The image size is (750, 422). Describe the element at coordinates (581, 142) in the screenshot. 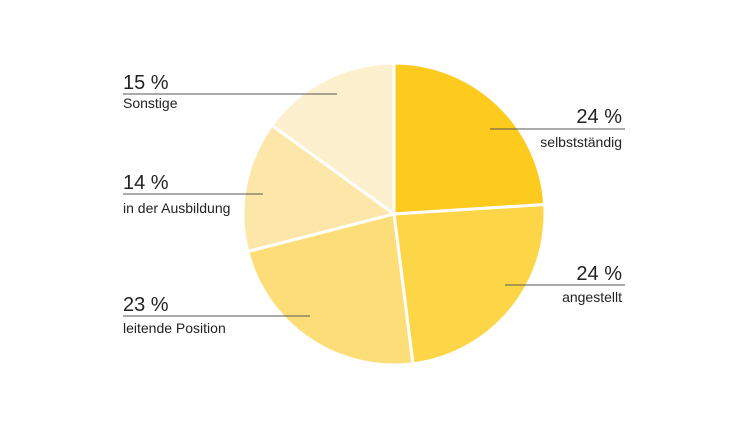

I see `slice-label-selbststaendig: selbstständig` at that location.